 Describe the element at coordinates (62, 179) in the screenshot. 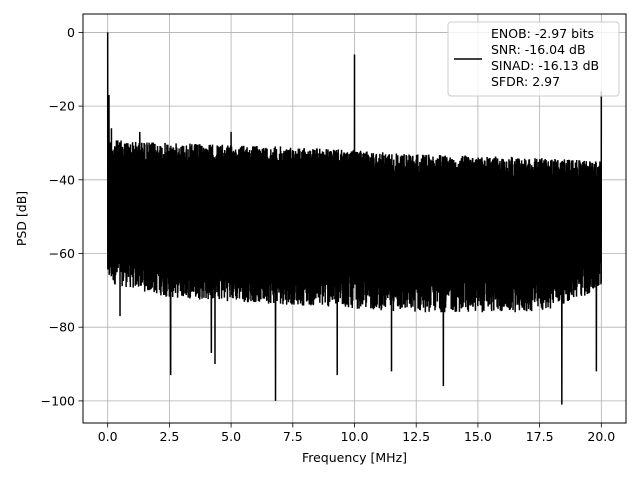

I see `y-tick-label: −40` at that location.